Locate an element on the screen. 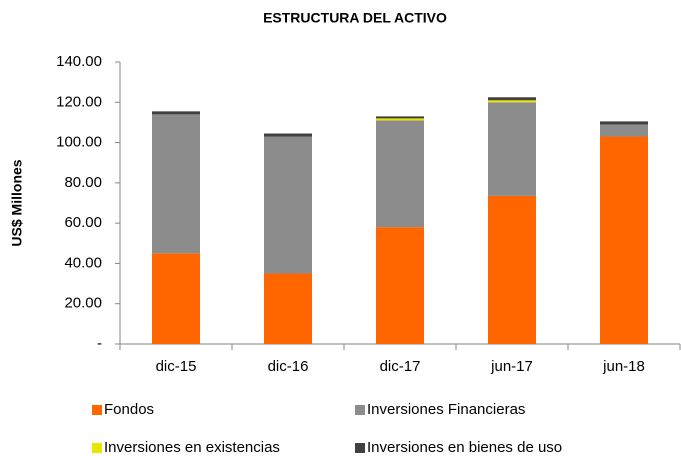  y-tick-label: 80.00 is located at coordinates (83, 182).